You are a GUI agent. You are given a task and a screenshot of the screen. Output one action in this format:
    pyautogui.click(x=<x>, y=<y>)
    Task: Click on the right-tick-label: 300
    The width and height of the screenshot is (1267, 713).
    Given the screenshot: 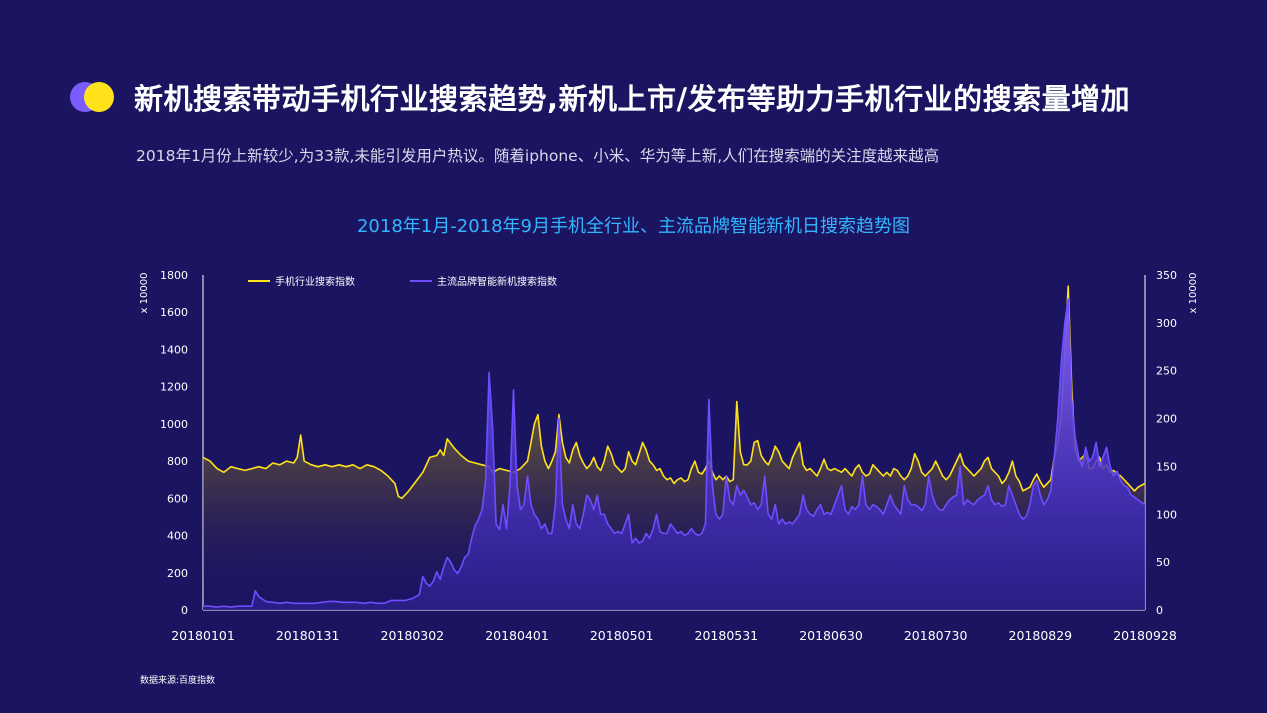 What is the action you would take?
    pyautogui.click(x=1166, y=323)
    